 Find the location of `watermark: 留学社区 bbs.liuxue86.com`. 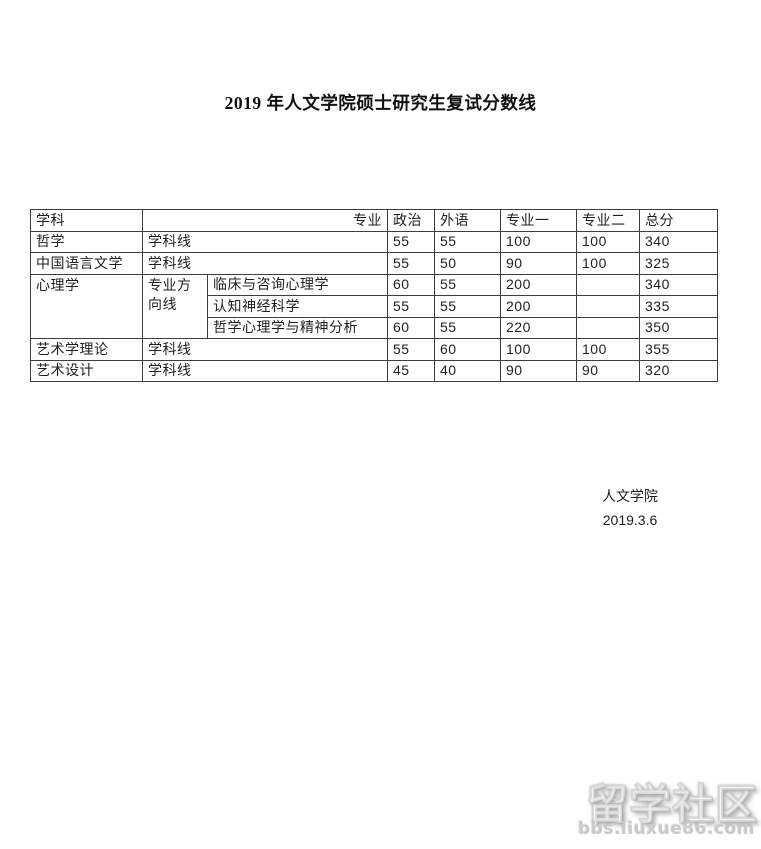

watermark: 留学社区 bbs.liuxue86.com is located at coordinates (668, 809).